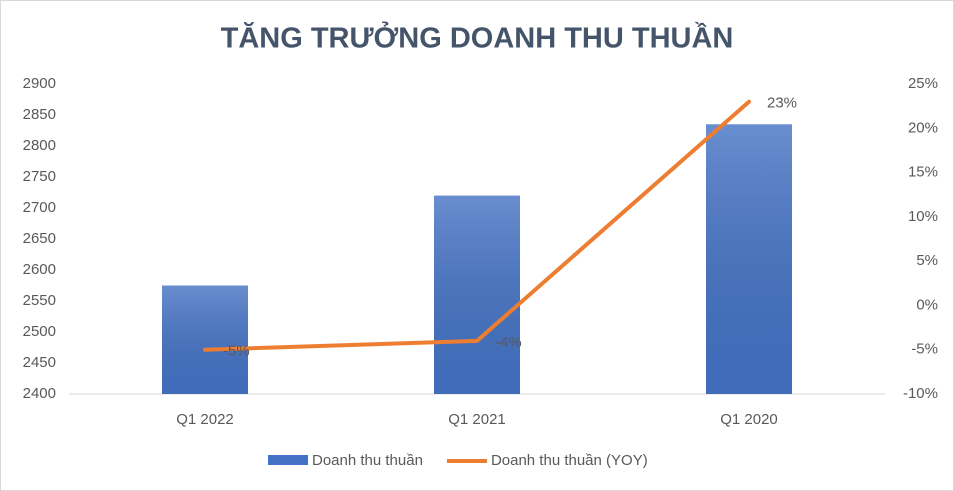 The height and width of the screenshot is (491, 954). What do you see at coordinates (39, 114) in the screenshot?
I see `y-tick-label: 2850` at bounding box center [39, 114].